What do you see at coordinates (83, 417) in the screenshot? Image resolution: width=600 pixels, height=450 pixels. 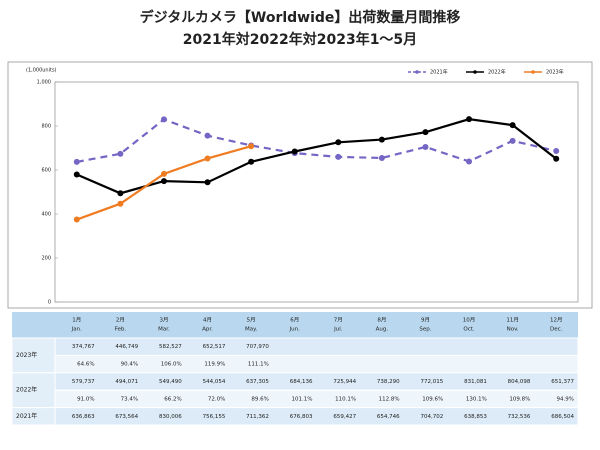 I see `table-value: 636,863` at bounding box center [83, 417].